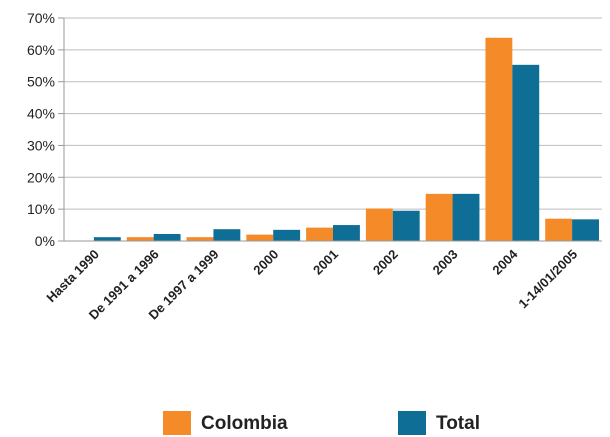  I want to click on y-tick-label: 30%, so click(41, 145).